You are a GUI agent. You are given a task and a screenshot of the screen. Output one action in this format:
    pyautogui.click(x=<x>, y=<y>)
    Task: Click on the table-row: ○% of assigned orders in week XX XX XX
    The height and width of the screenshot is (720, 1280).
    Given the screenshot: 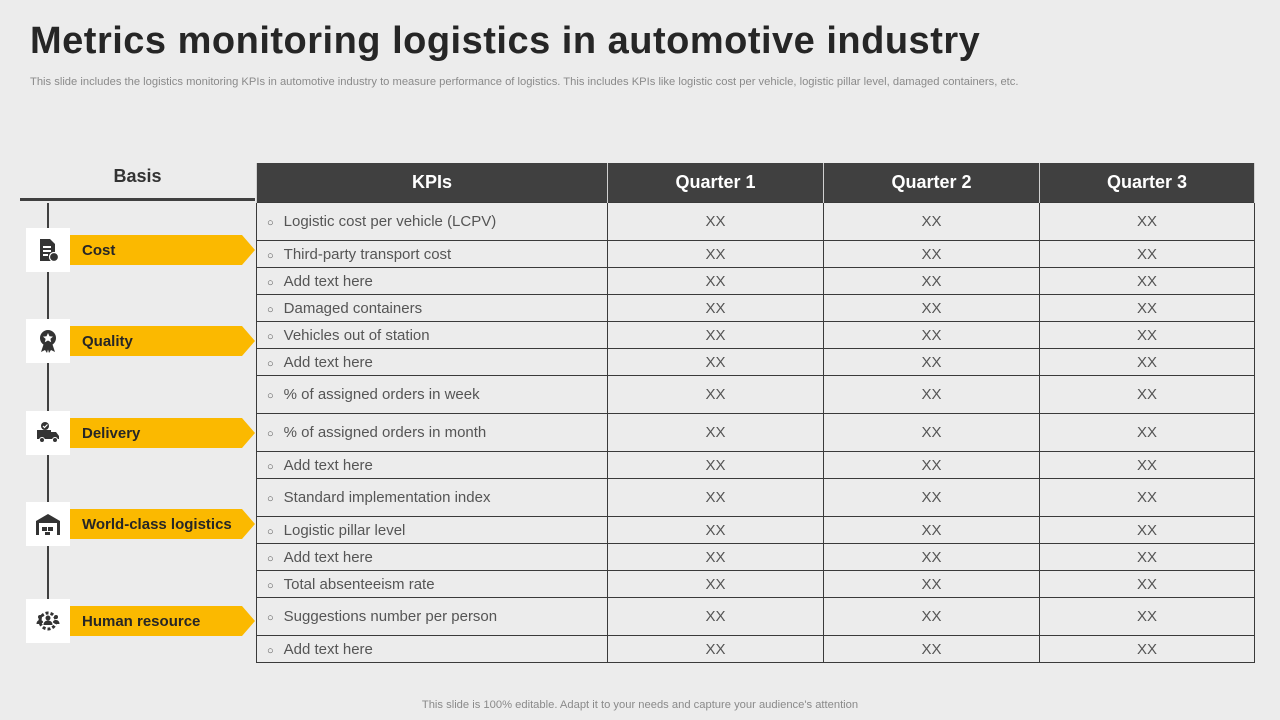 What is the action you would take?
    pyautogui.click(x=755, y=394)
    